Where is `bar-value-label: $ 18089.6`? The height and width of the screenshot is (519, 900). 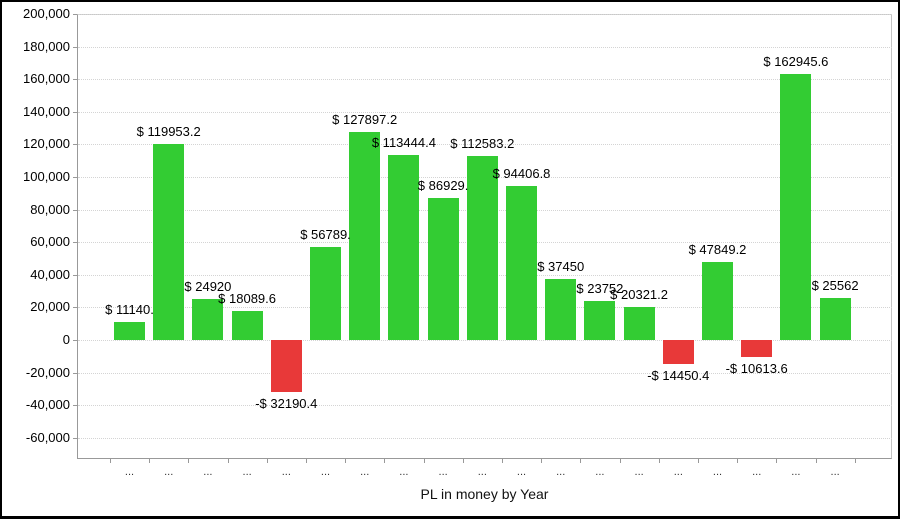
bar-value-label: $ 18089.6 is located at coordinates (247, 298).